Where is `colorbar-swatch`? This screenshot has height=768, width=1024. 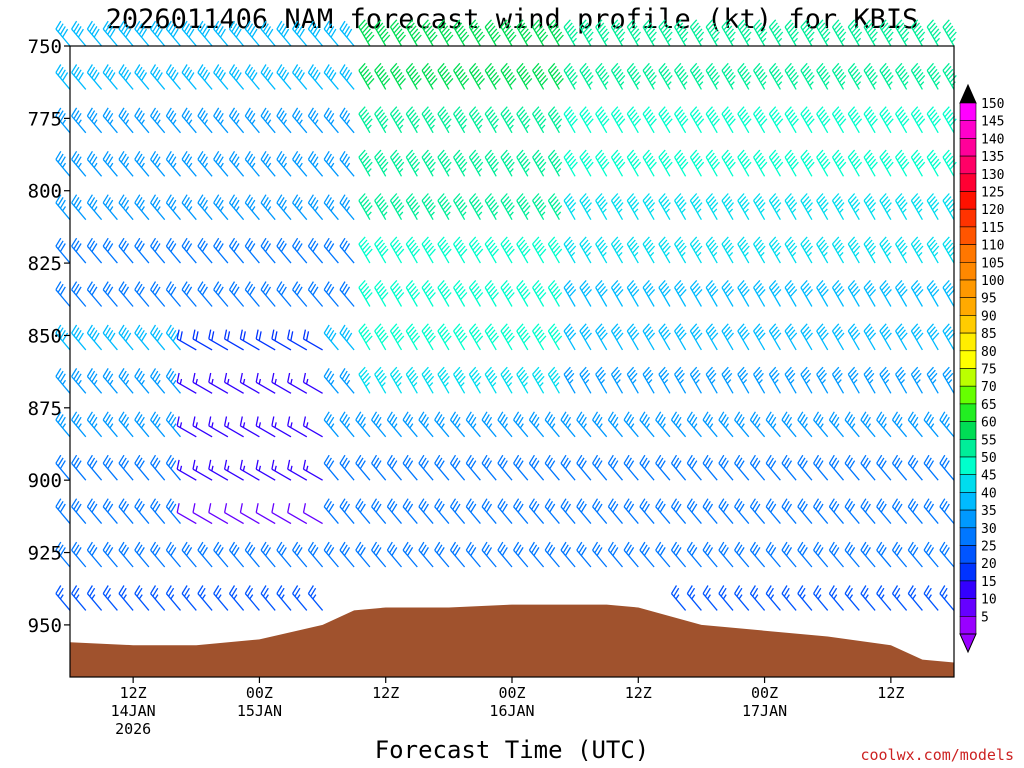
colorbar-swatch is located at coordinates (968, 324).